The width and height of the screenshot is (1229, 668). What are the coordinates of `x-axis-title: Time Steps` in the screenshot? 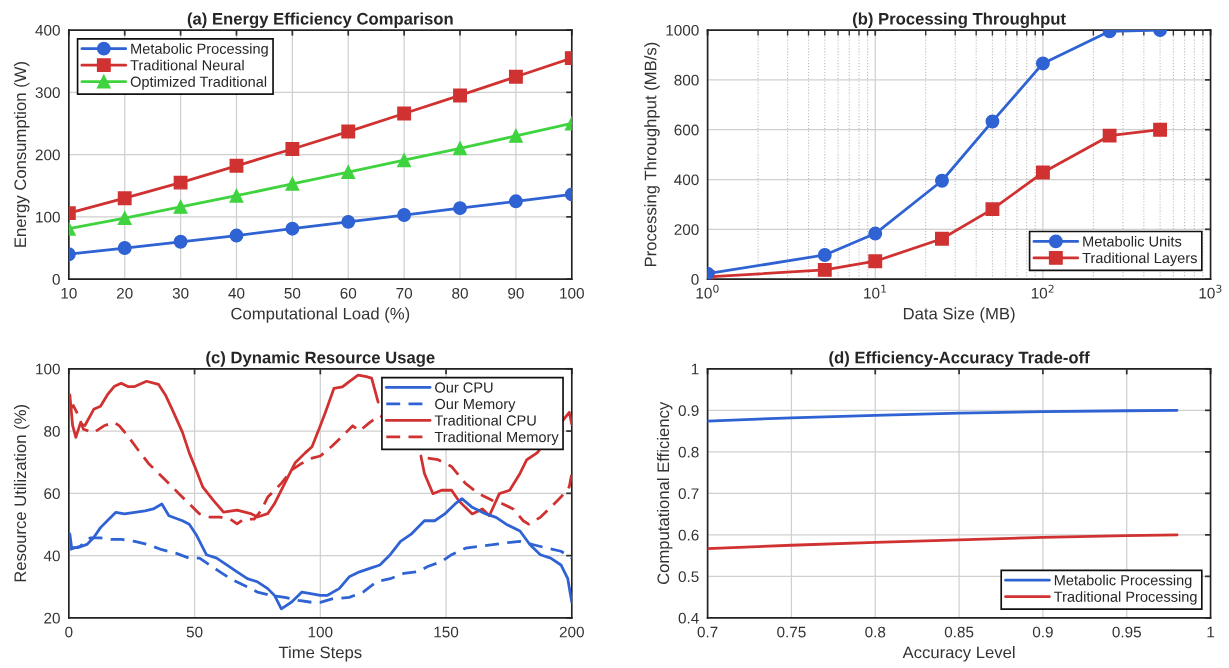 It's located at (320, 654).